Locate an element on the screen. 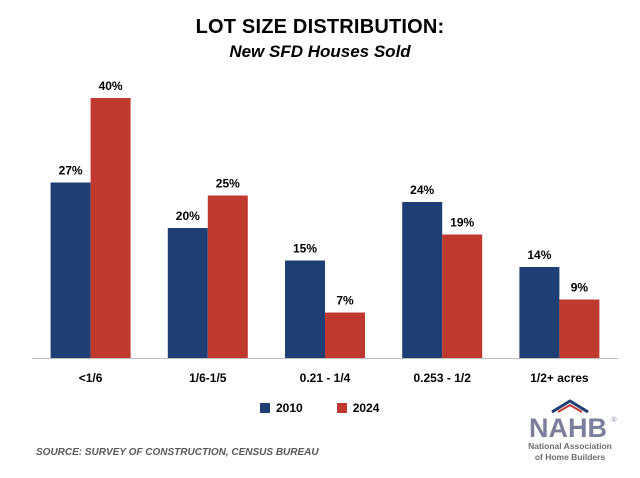 The width and height of the screenshot is (640, 478). data-label-2024-4: 9% is located at coordinates (580, 288).